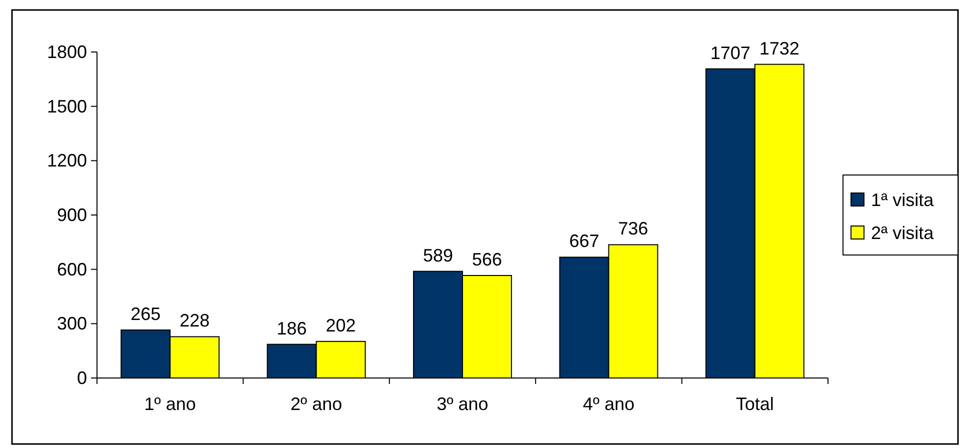  What do you see at coordinates (779, 48) in the screenshot?
I see `data-label: 1732` at bounding box center [779, 48].